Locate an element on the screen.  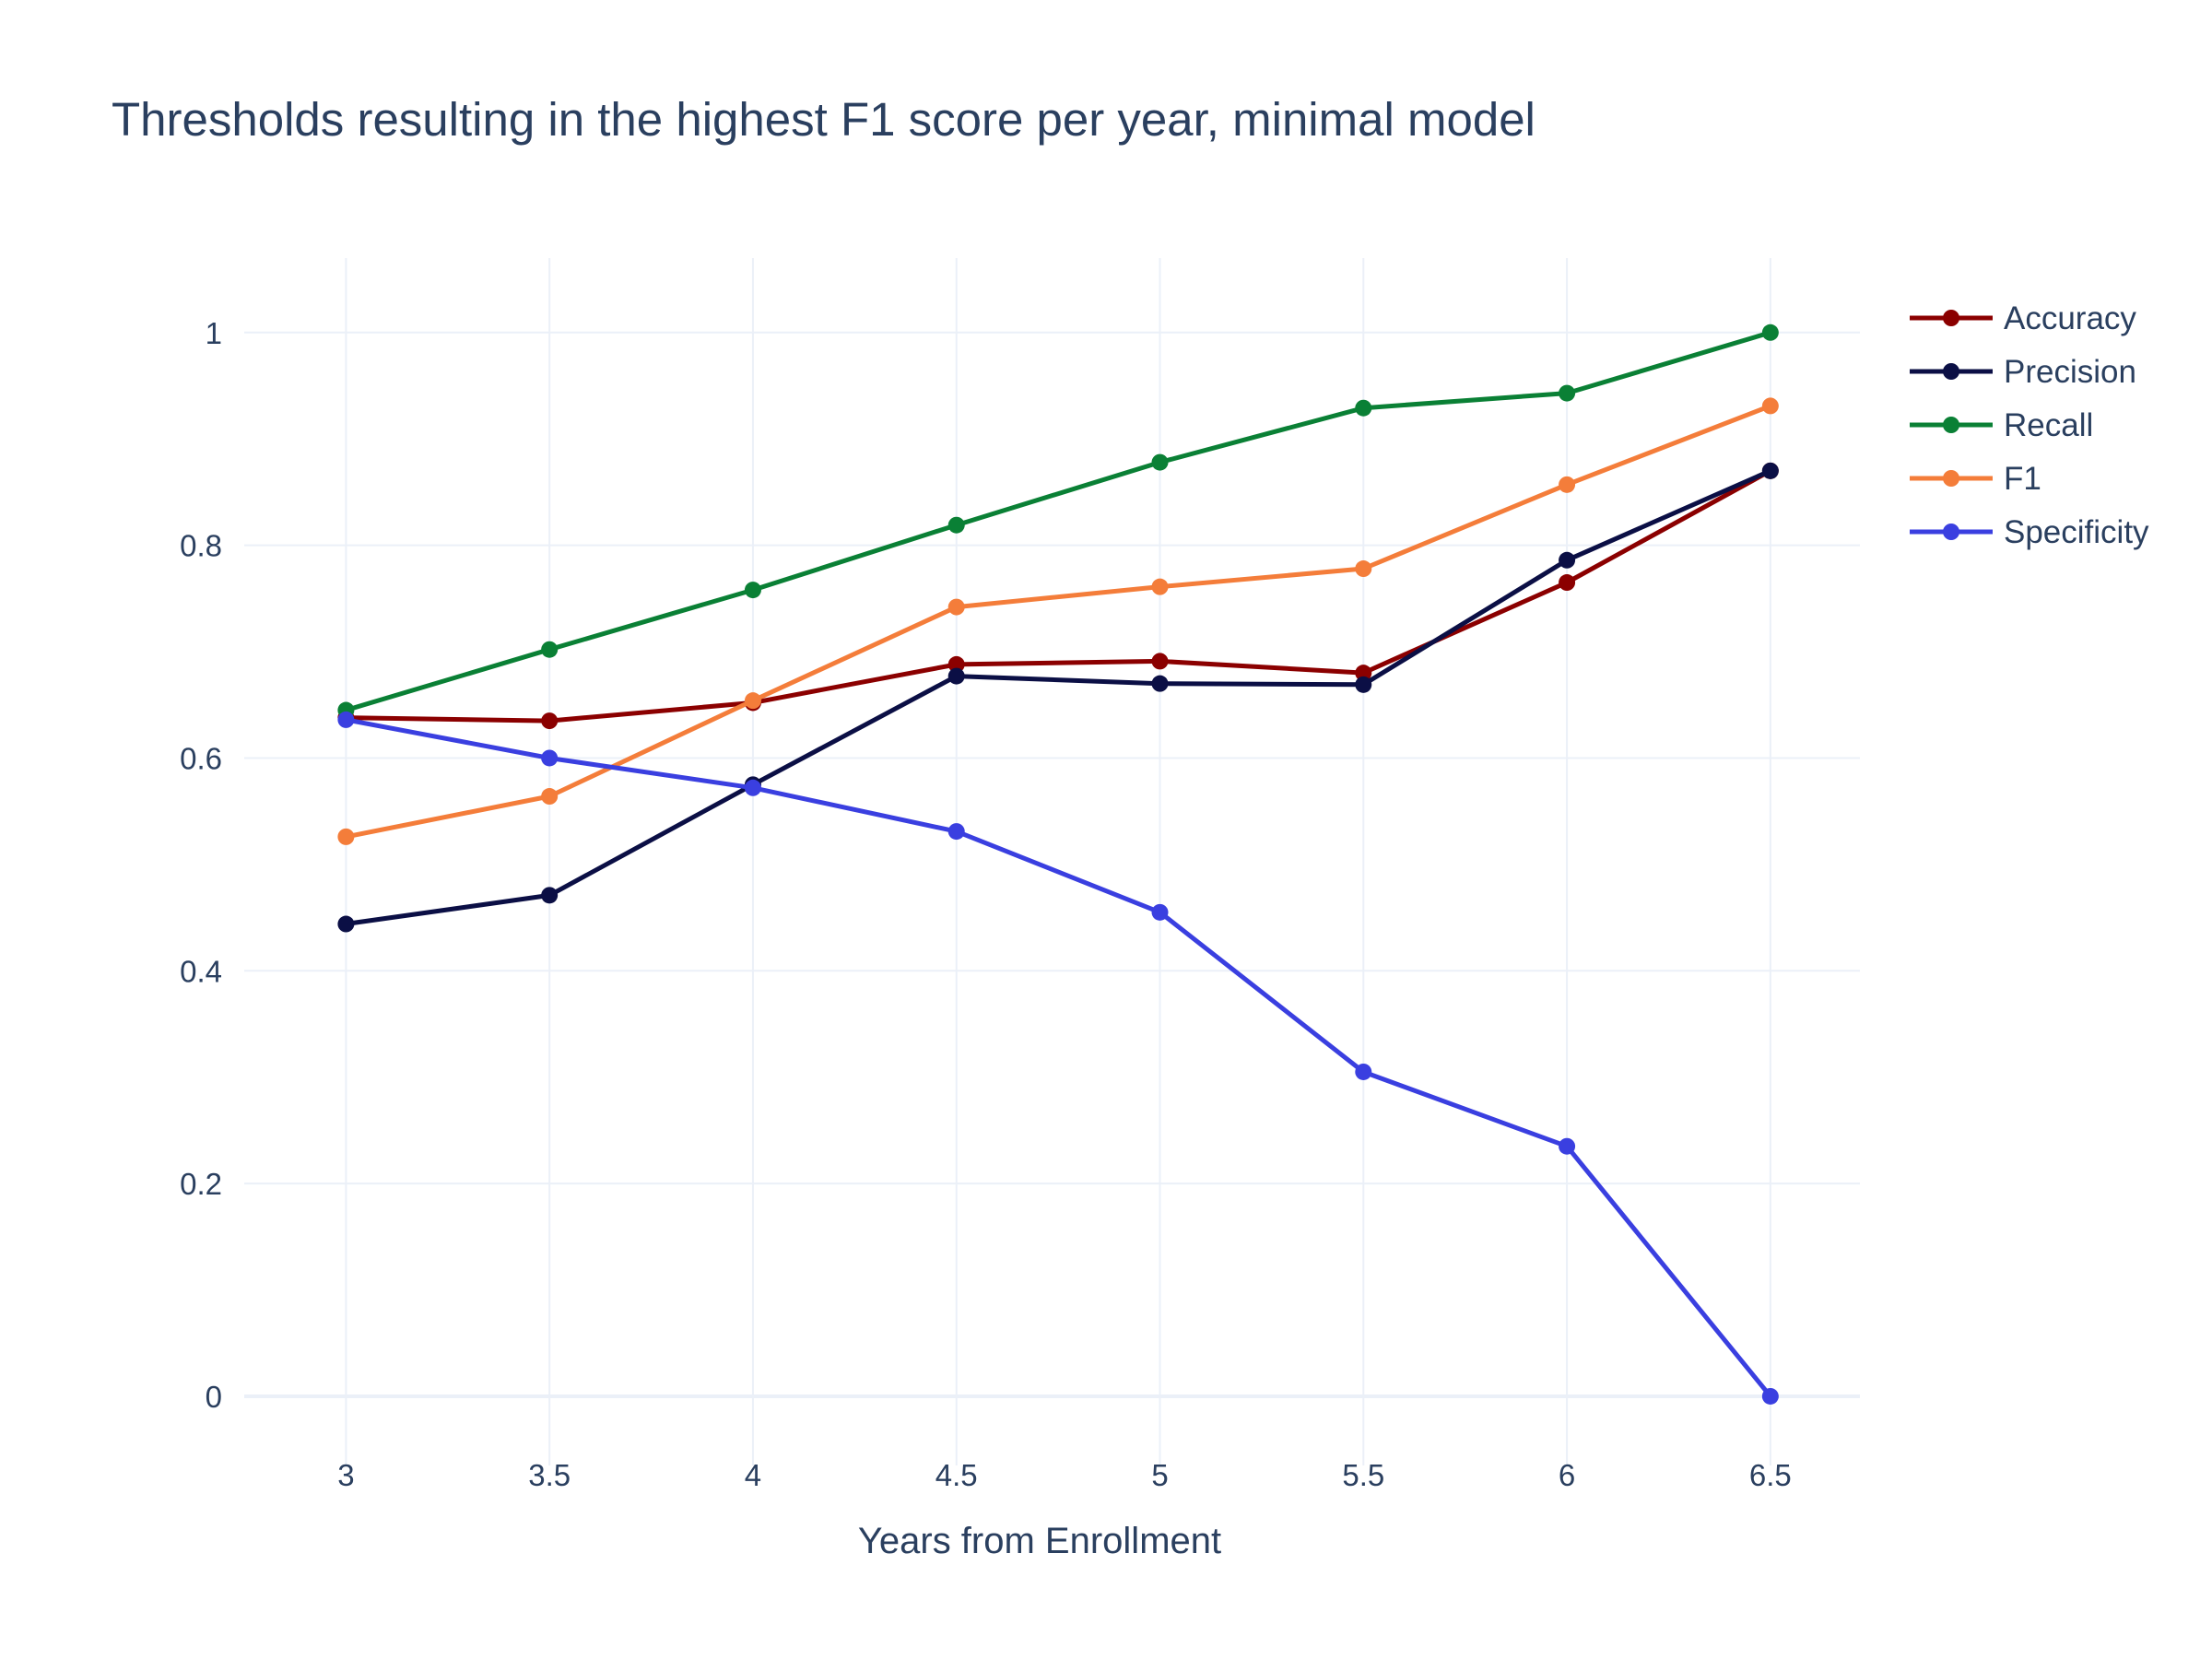
y-tick-label: 1 is located at coordinates (214, 333).